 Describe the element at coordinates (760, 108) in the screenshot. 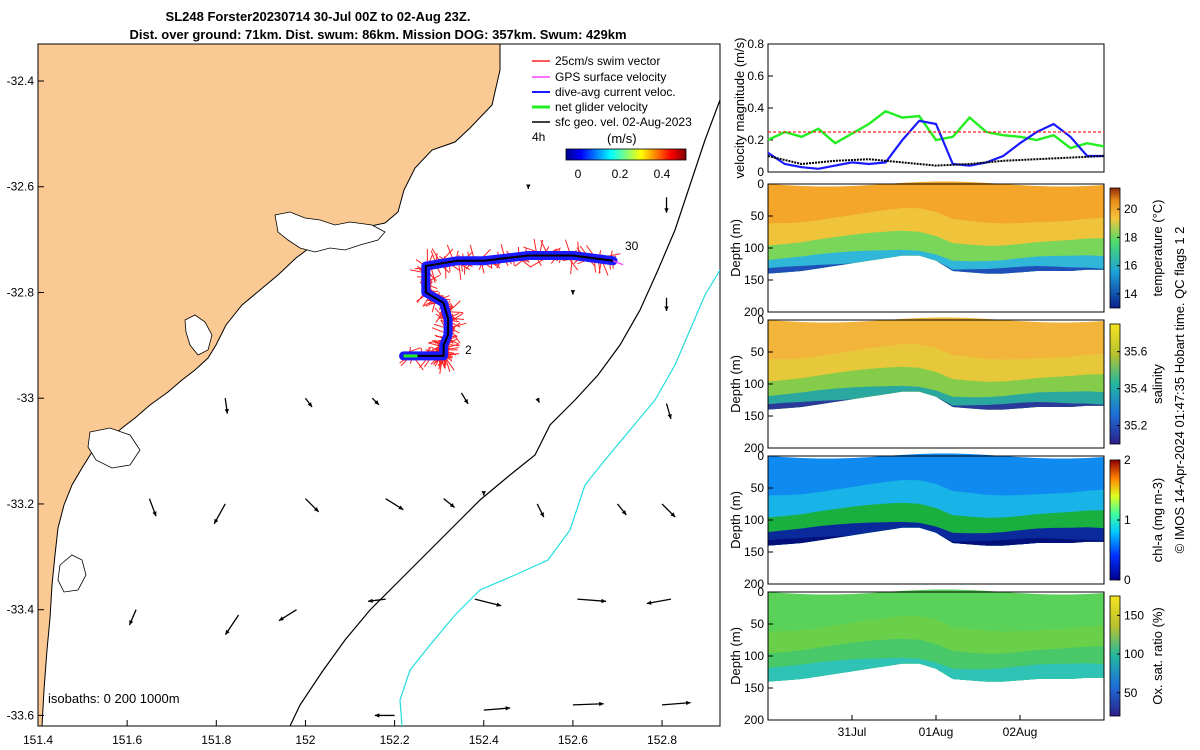

I see `velocity-axis: 0 0.2 0.4 0.6 0.8` at that location.